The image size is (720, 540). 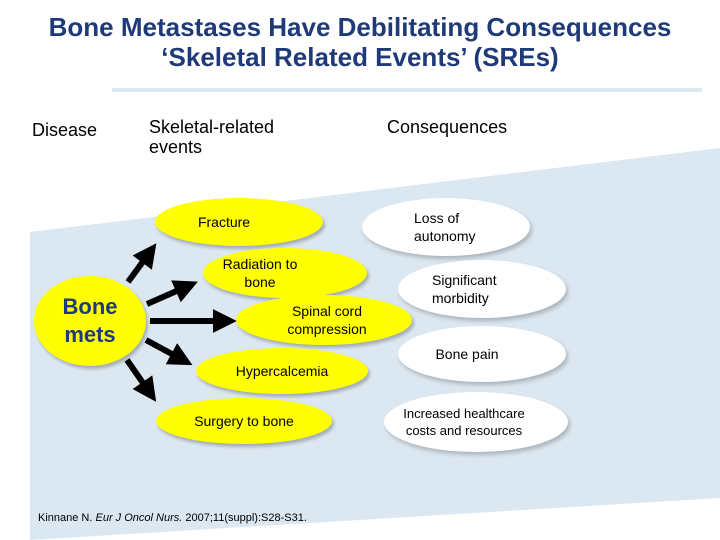 What do you see at coordinates (90, 321) in the screenshot?
I see `bone-mets-ellipse: Bone mets` at bounding box center [90, 321].